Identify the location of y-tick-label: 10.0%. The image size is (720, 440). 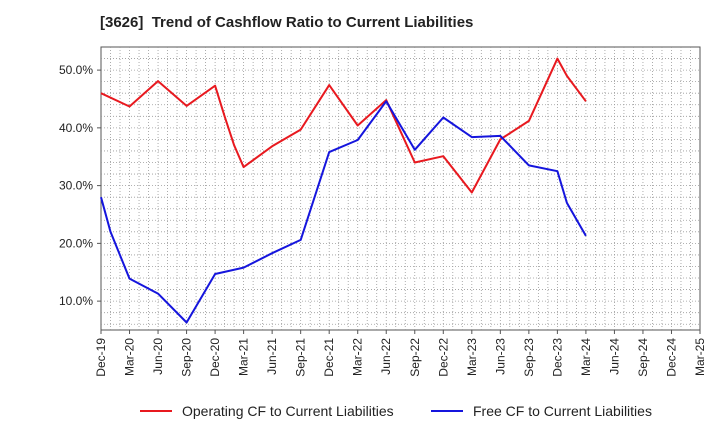
(76, 301).